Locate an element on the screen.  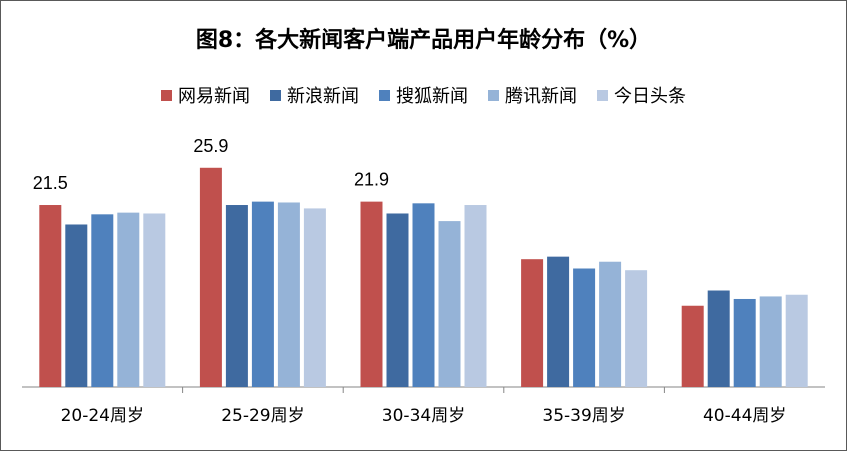
legend-label: 今日头条 is located at coordinates (650, 96).